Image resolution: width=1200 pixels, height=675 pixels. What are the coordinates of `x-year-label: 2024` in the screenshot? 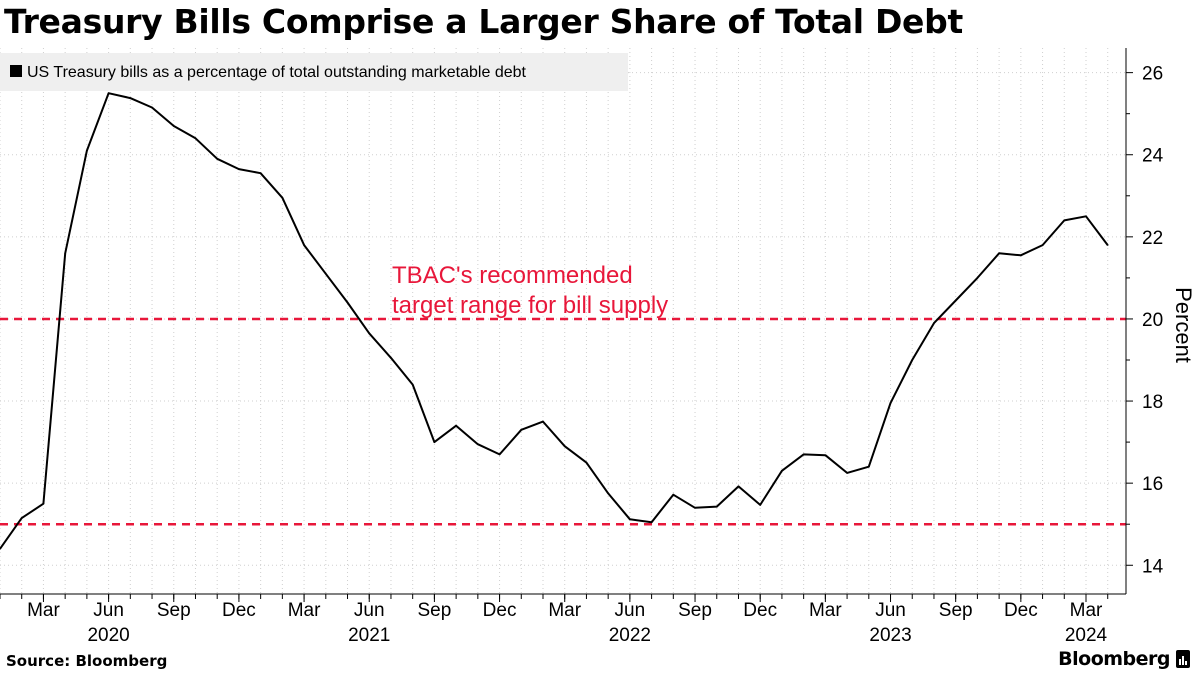 It's located at (1086, 635).